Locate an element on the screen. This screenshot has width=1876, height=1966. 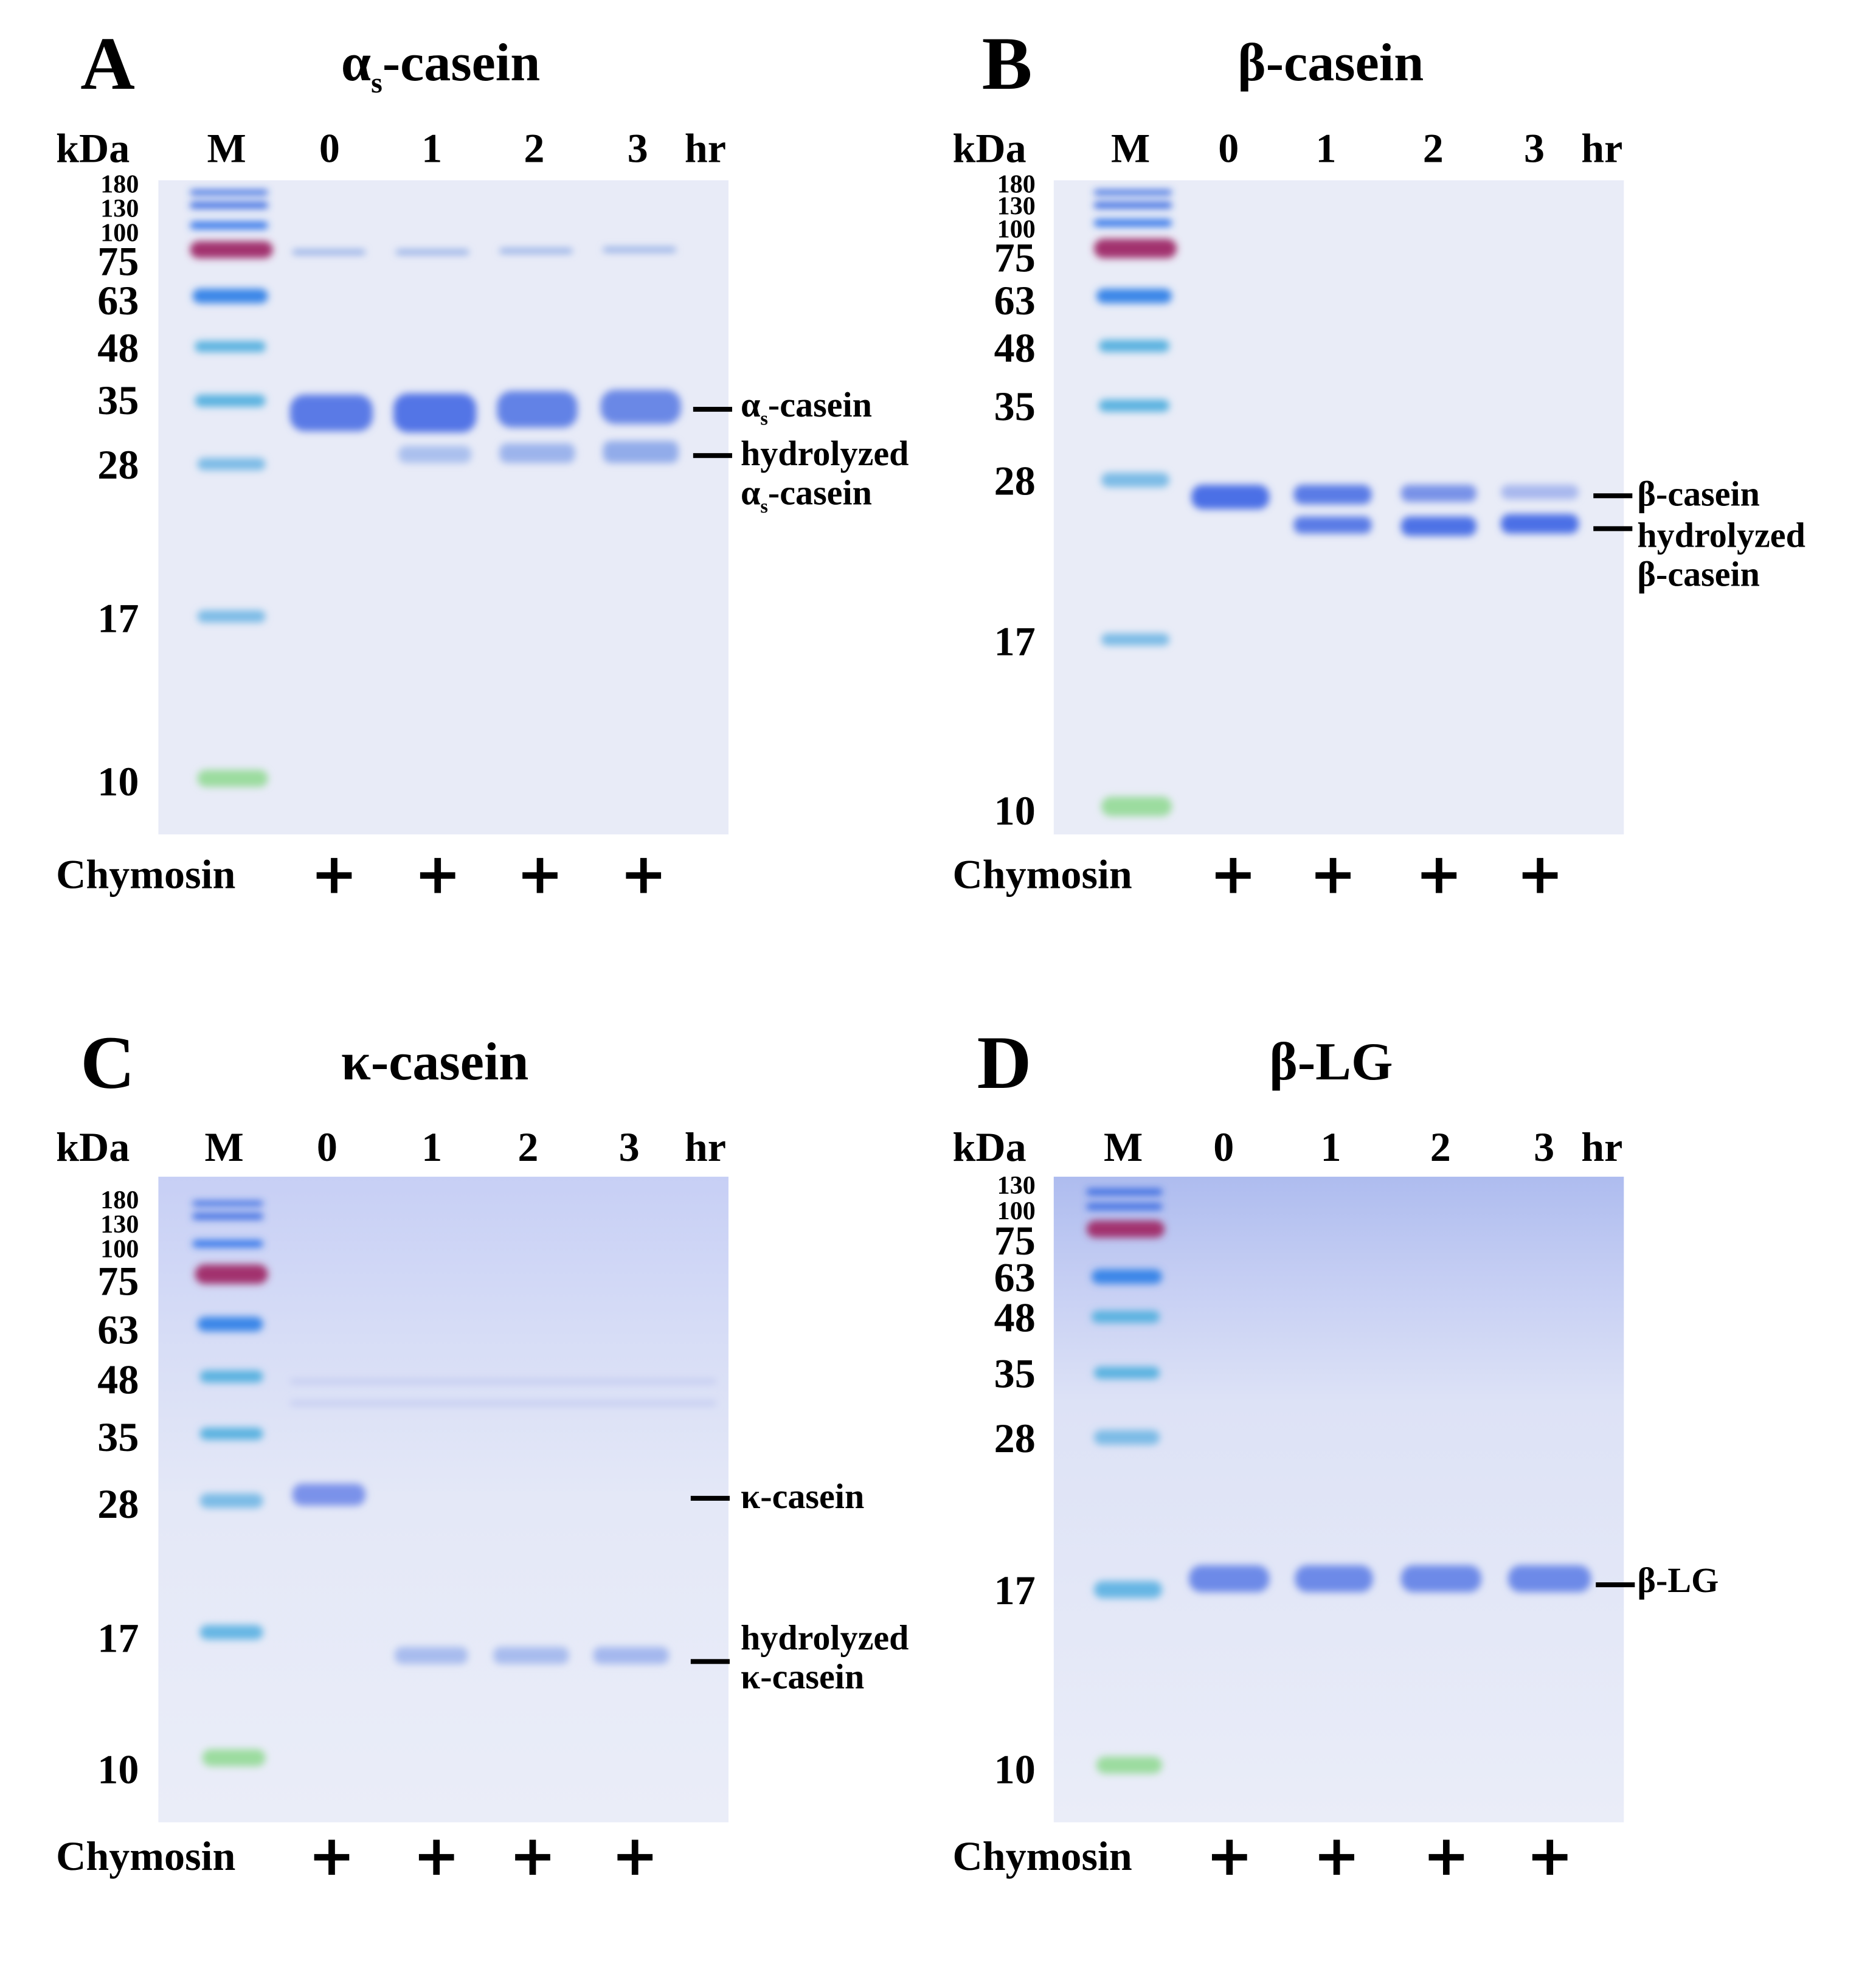
time-unit-label: hr is located at coordinates (705, 1148).